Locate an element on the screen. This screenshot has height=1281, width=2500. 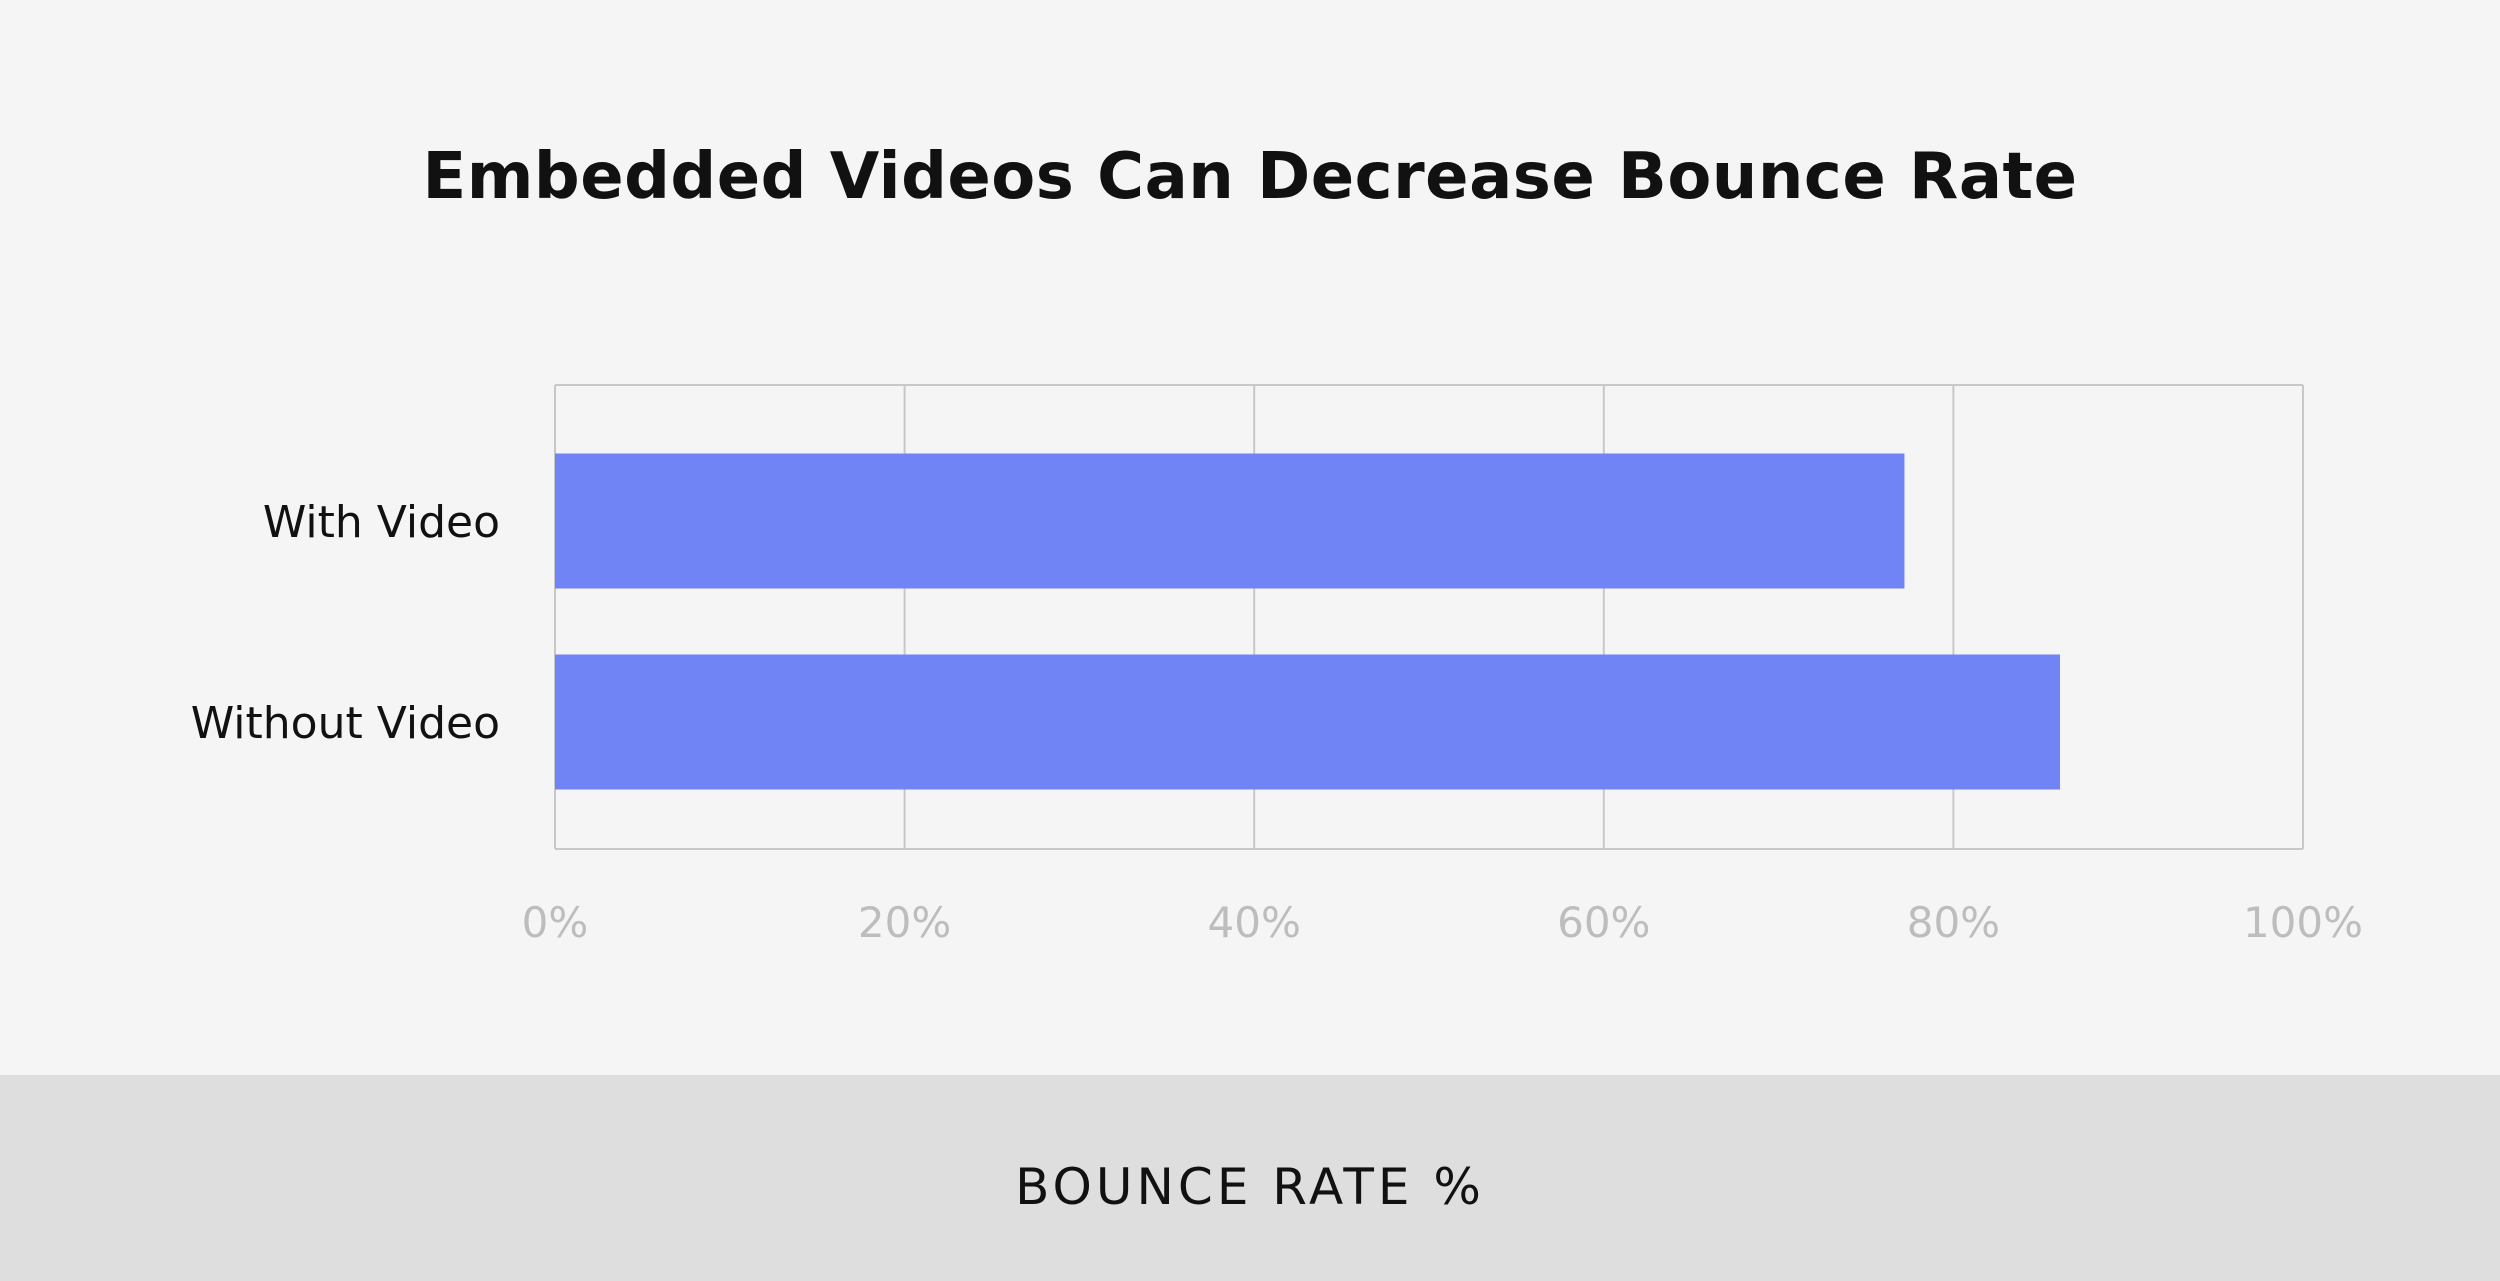
bar-without-video is located at coordinates (1308, 722).